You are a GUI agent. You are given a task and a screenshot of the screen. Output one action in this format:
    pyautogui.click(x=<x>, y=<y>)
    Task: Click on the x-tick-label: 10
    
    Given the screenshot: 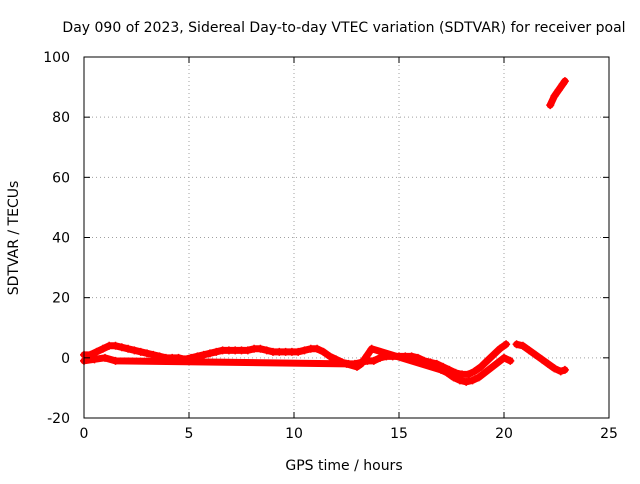 What is the action you would take?
    pyautogui.click(x=294, y=434)
    